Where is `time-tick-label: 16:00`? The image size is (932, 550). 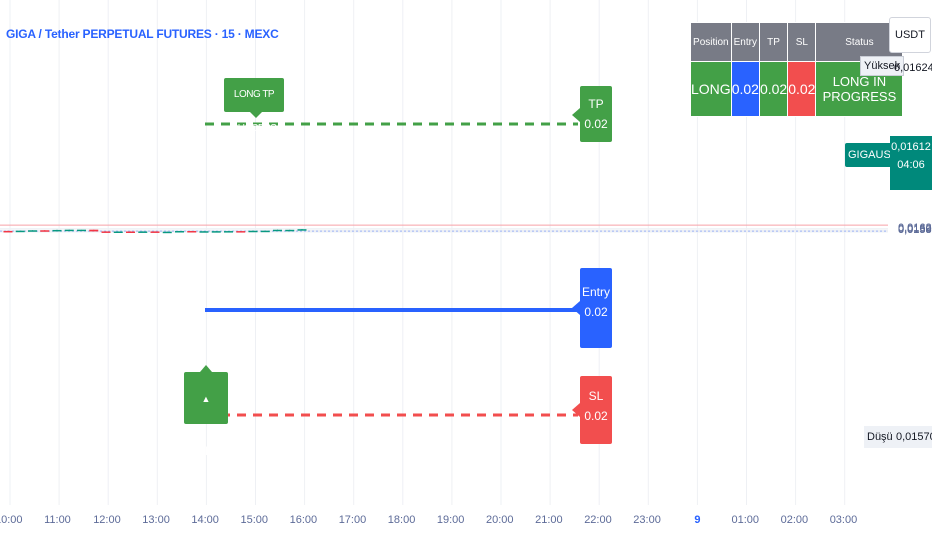 time-tick-label: 16:00 is located at coordinates (303, 520).